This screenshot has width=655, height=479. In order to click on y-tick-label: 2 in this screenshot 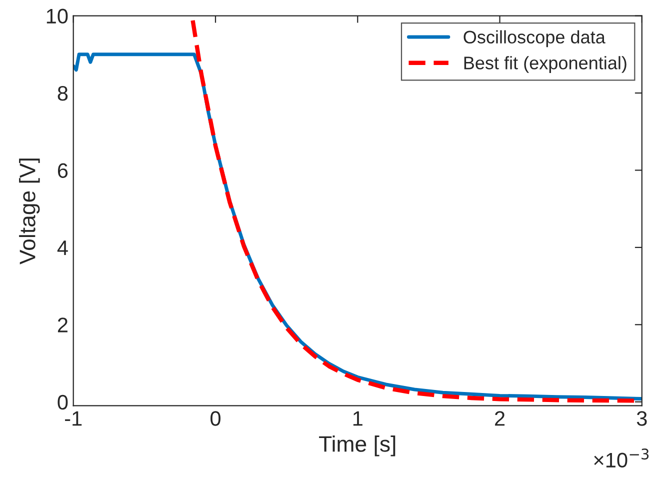, I will do `click(63, 325)`.